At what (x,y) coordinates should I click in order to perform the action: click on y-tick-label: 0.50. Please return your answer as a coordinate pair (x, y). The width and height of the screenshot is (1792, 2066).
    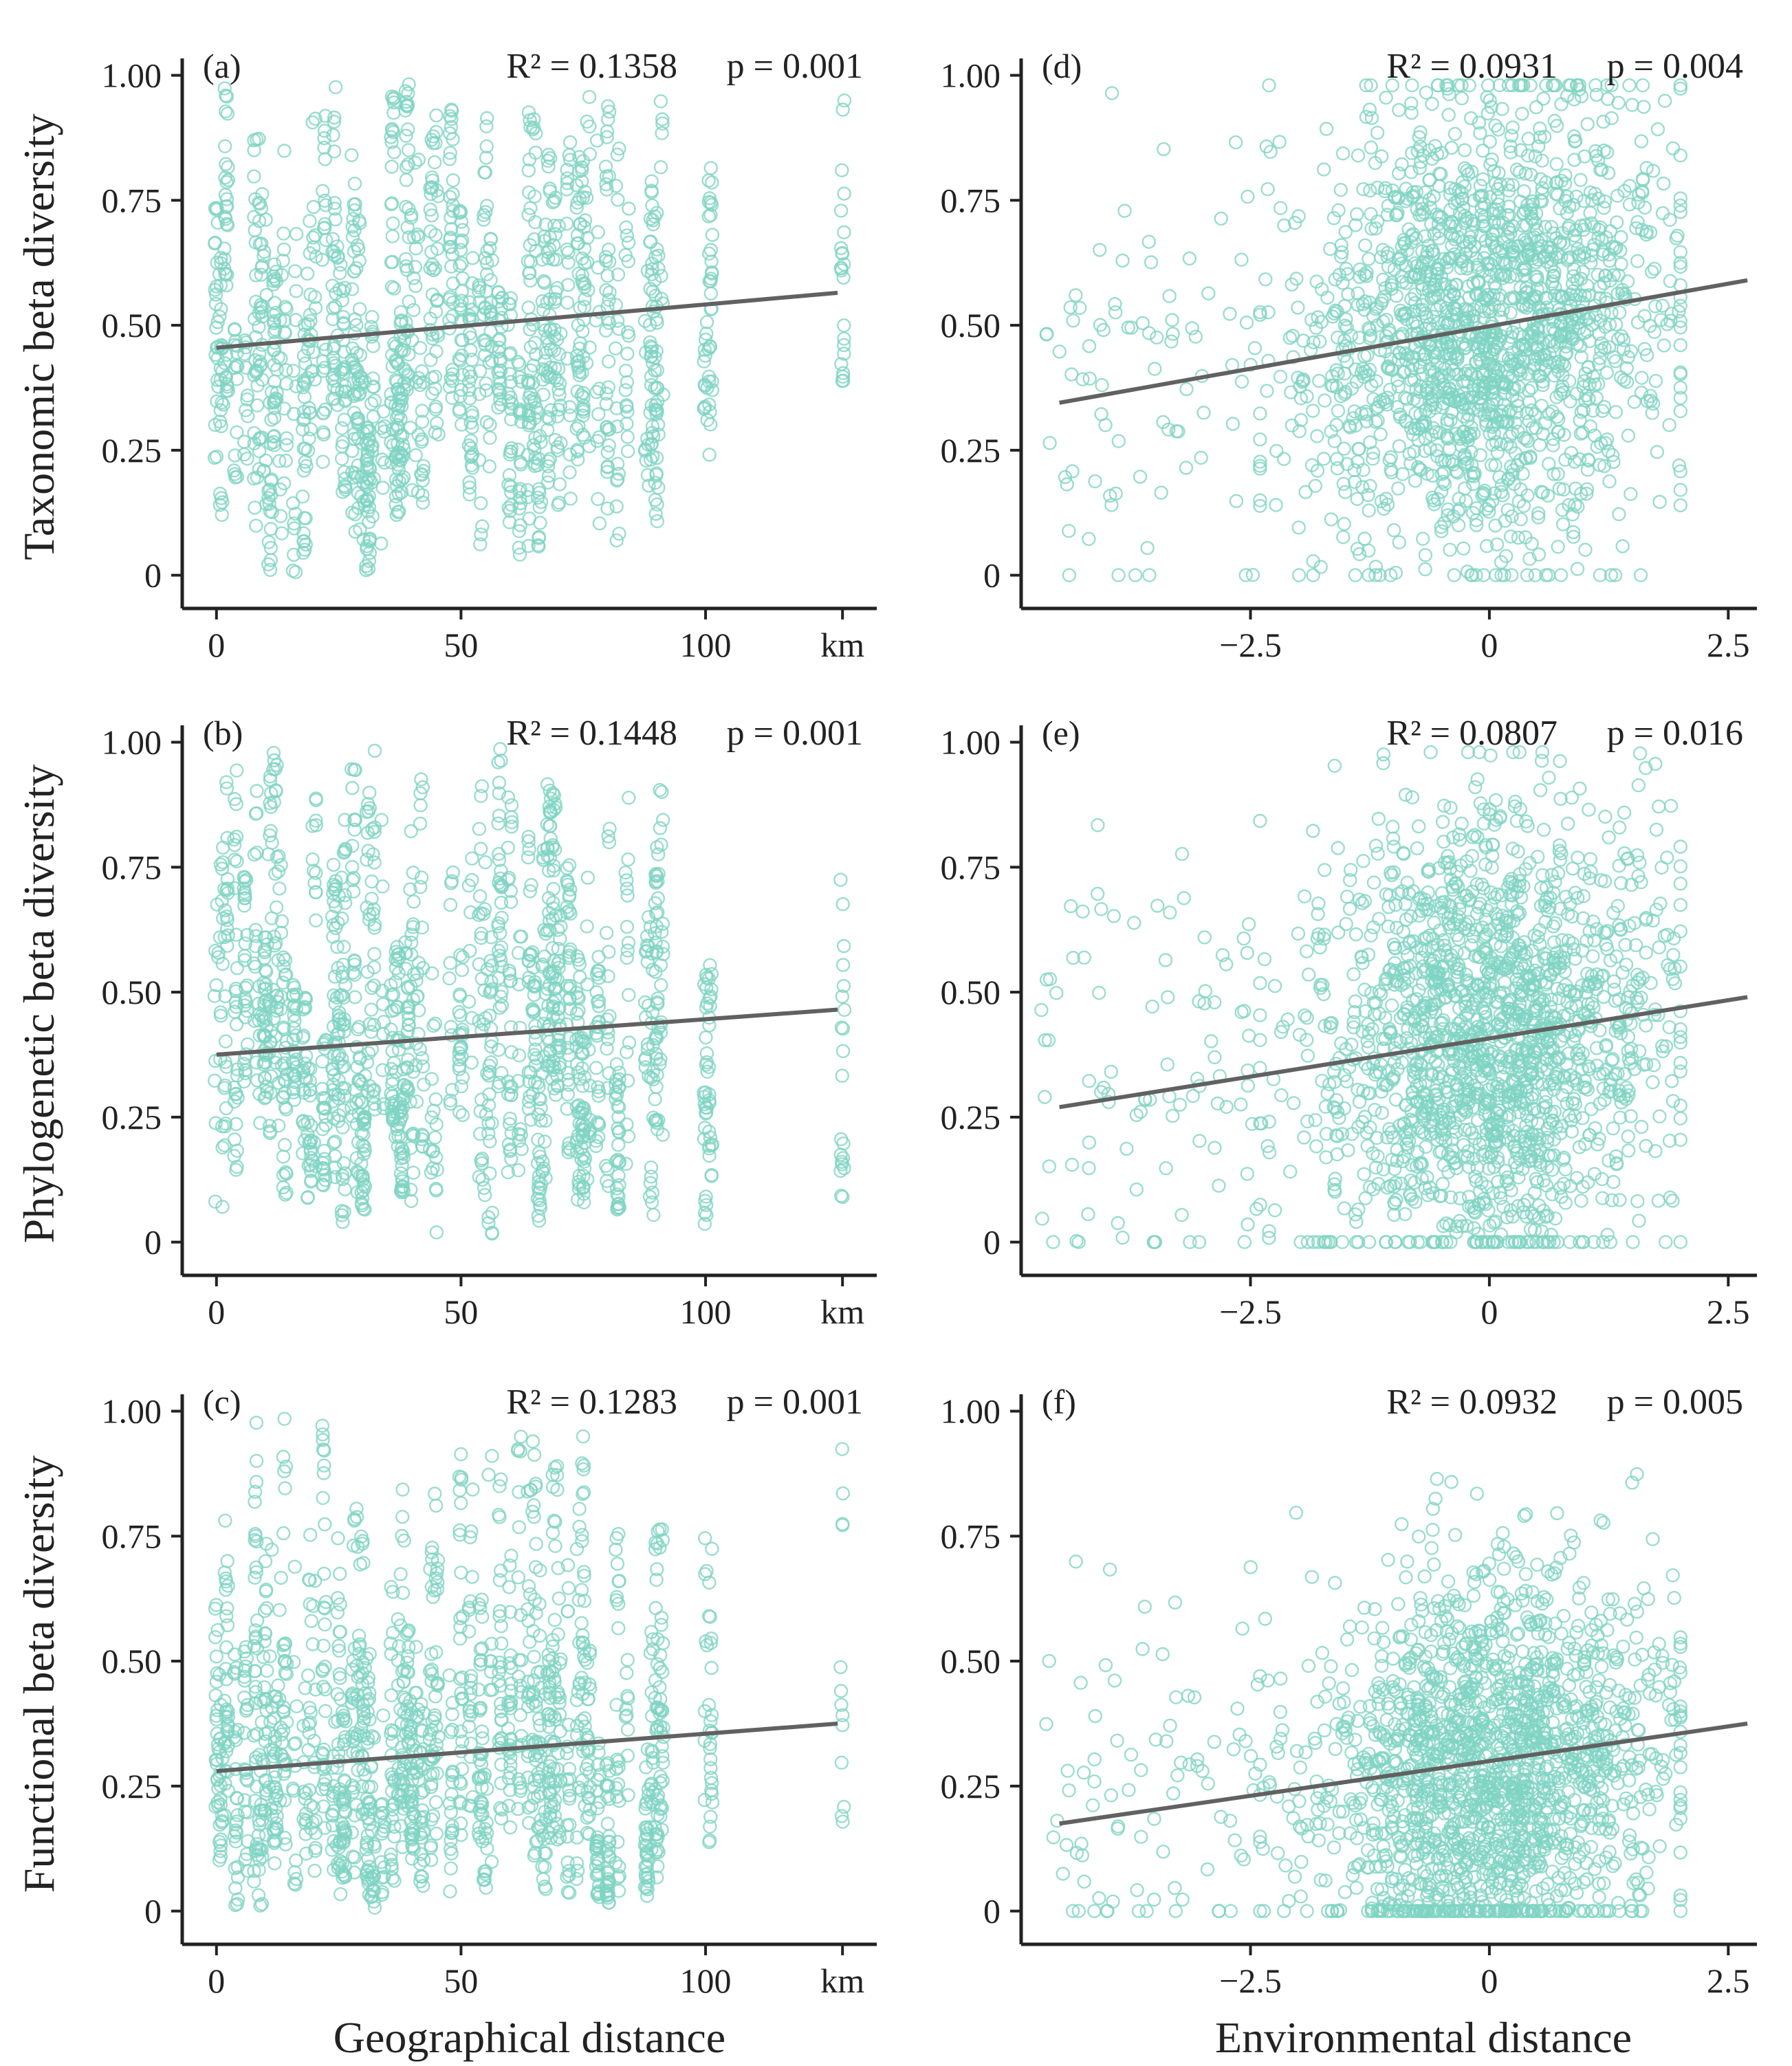
    Looking at the image, I should click on (132, 1661).